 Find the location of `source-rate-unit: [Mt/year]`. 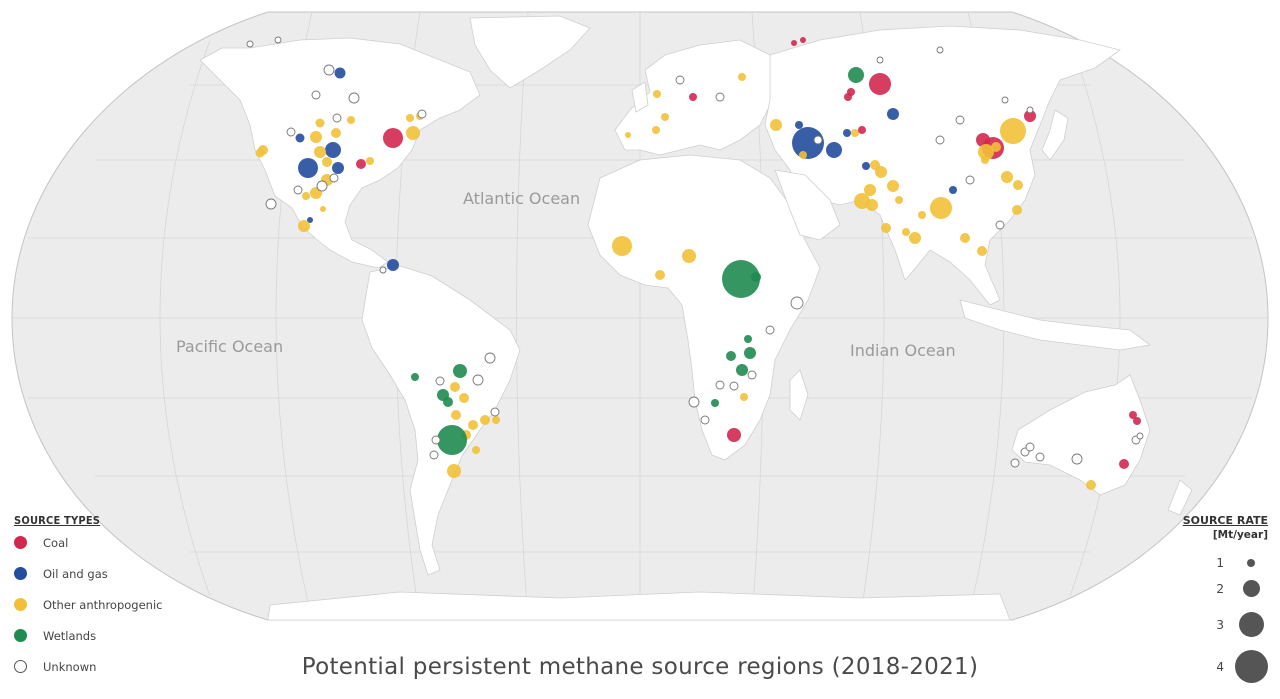

source-rate-unit: [Mt/year] is located at coordinates (1240, 535).